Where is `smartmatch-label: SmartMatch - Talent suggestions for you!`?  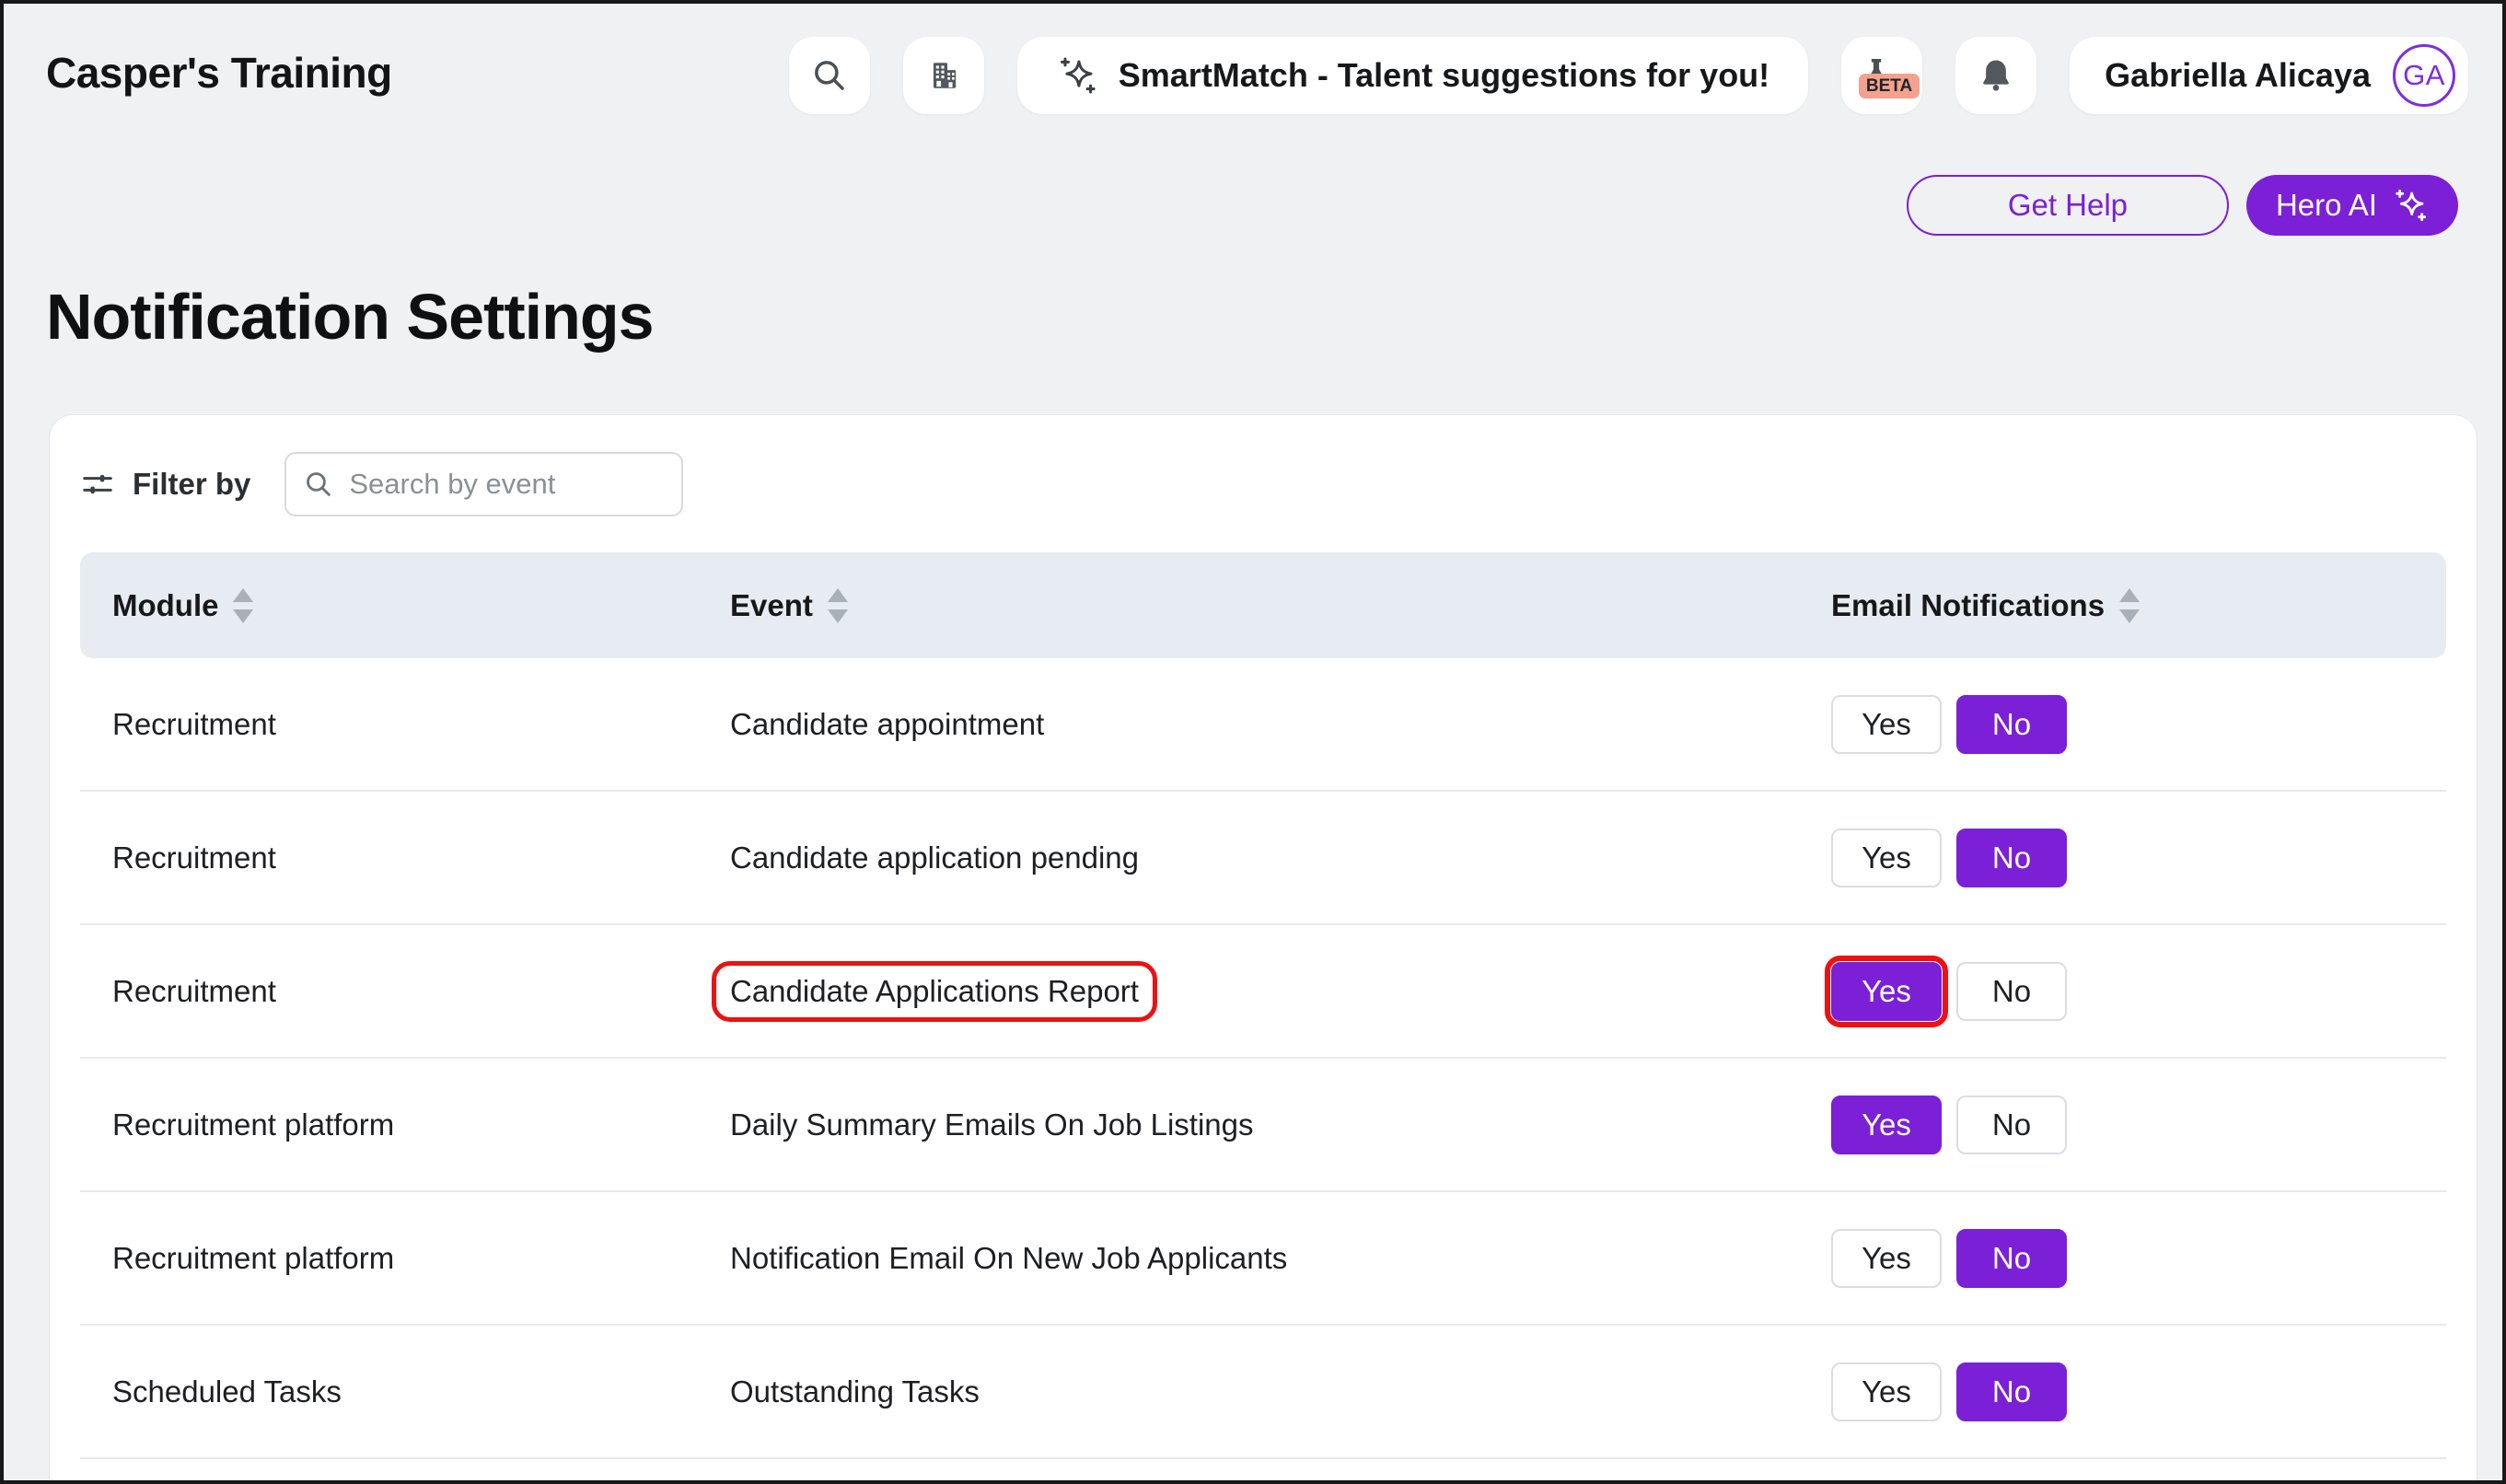
smartmatch-label: SmartMatch - Talent suggestions for you! is located at coordinates (1444, 75).